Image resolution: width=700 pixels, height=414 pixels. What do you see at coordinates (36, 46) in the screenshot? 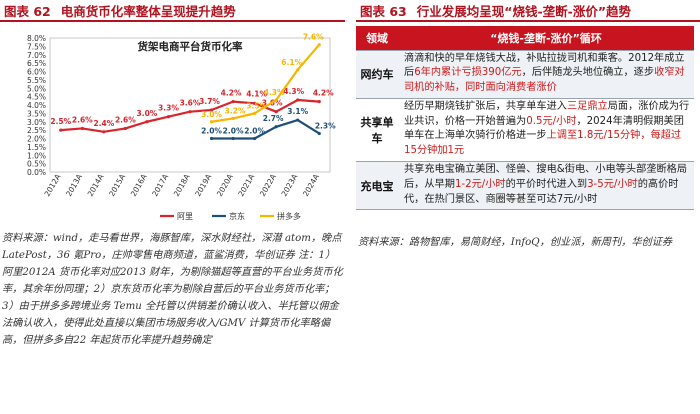
I see `y-tick-label: 7.5%` at bounding box center [36, 46].